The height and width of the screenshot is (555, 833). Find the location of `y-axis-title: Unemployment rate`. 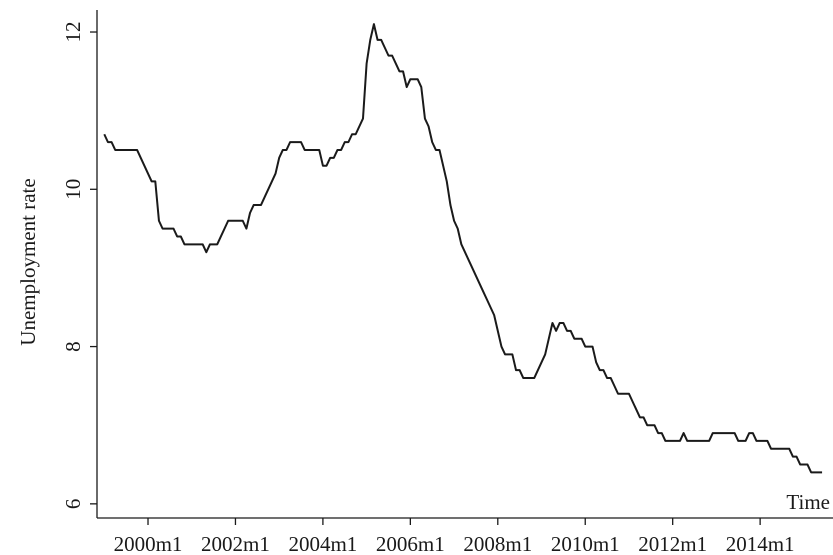

y-axis-title: Unemployment rate is located at coordinates (28, 261).